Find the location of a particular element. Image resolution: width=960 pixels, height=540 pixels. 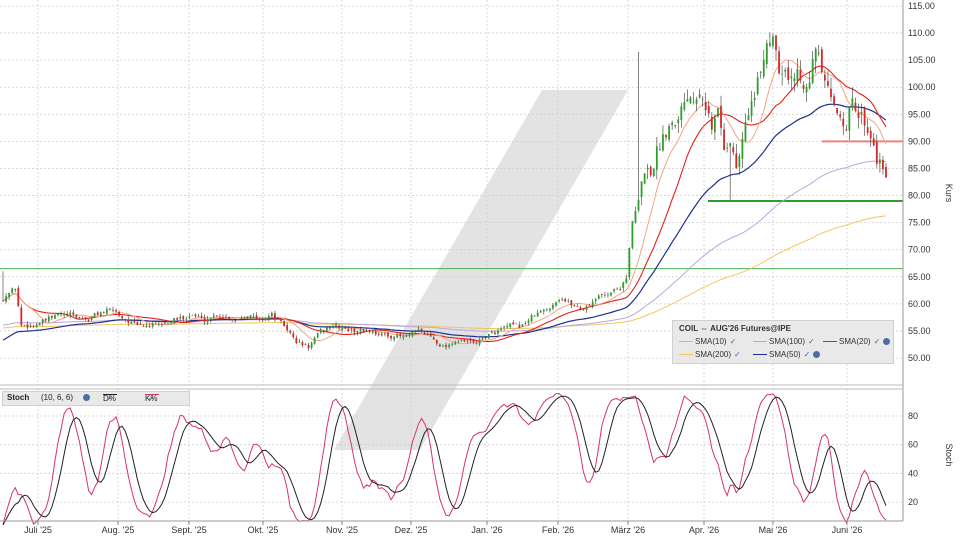

sma50-label: SMA(50) is located at coordinates (785, 354).